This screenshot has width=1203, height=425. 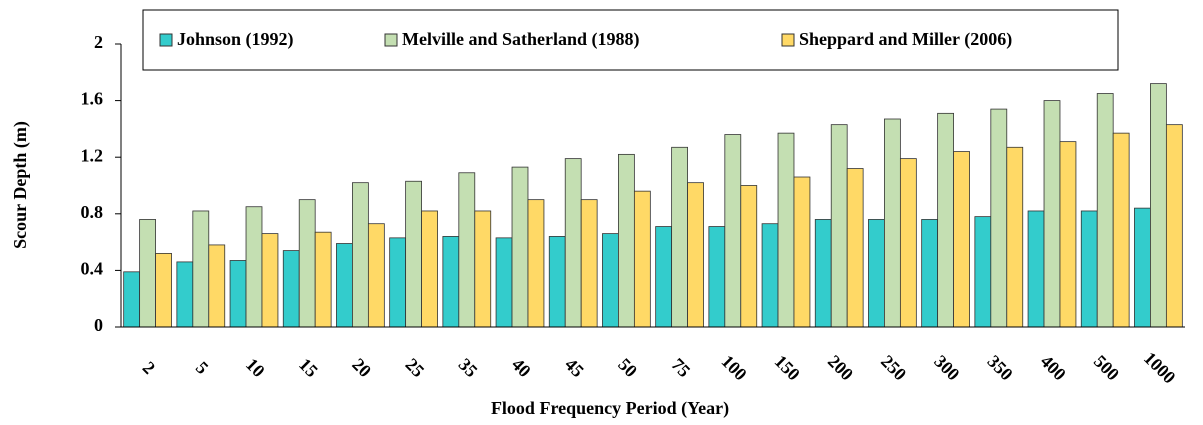 I want to click on x-tick-label: 1000, so click(x=1160, y=368).